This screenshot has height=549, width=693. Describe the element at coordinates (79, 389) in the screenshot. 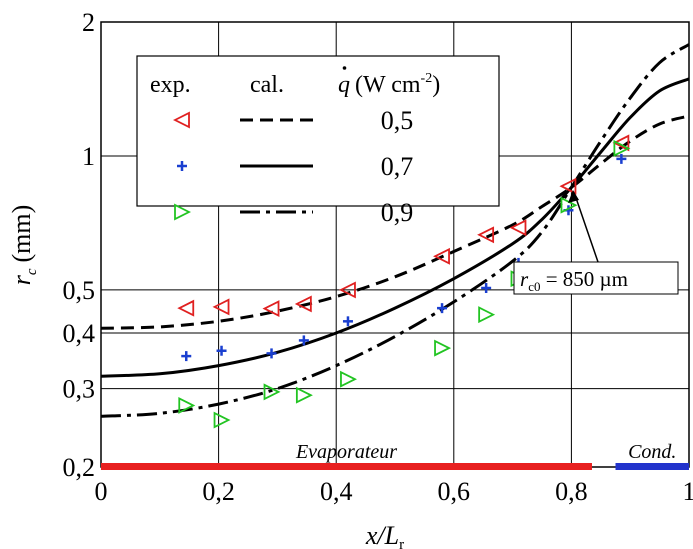

I see `y-tick-label: 0,3` at that location.